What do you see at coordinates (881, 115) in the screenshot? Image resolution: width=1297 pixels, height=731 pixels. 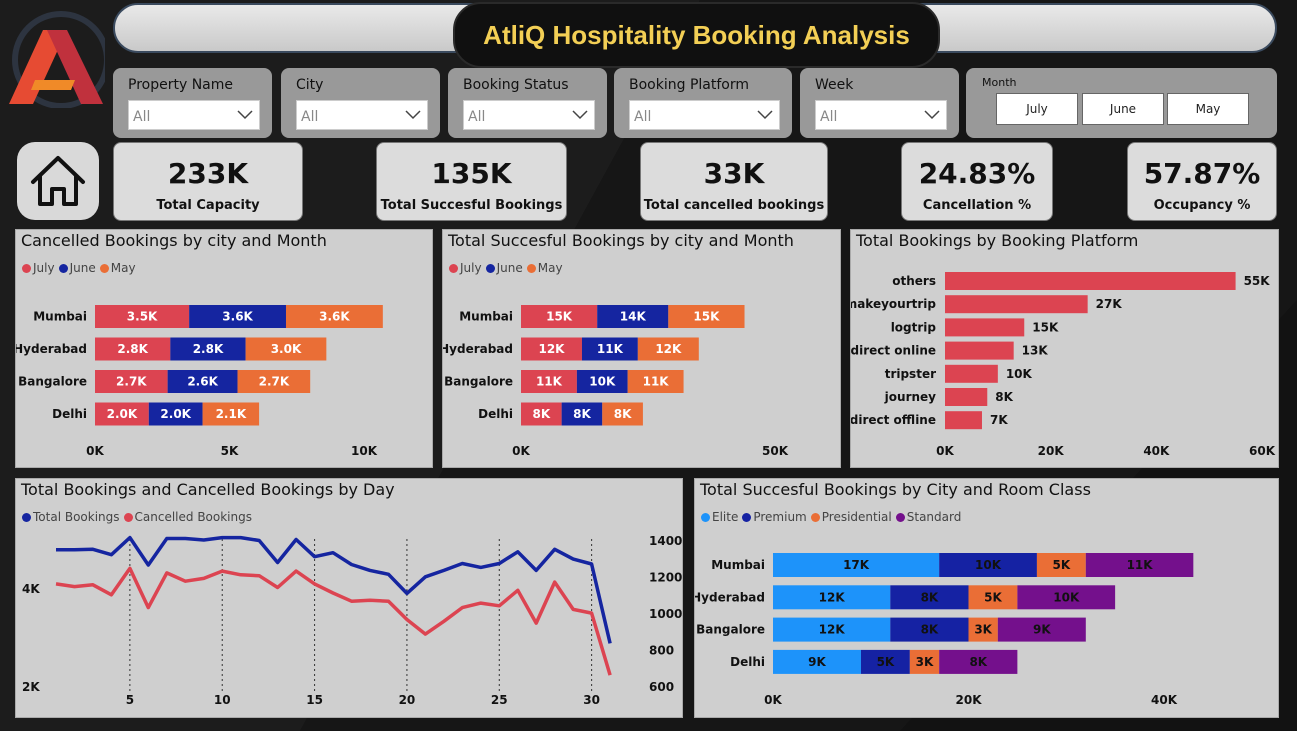 I see `week-dropdown: All` at bounding box center [881, 115].